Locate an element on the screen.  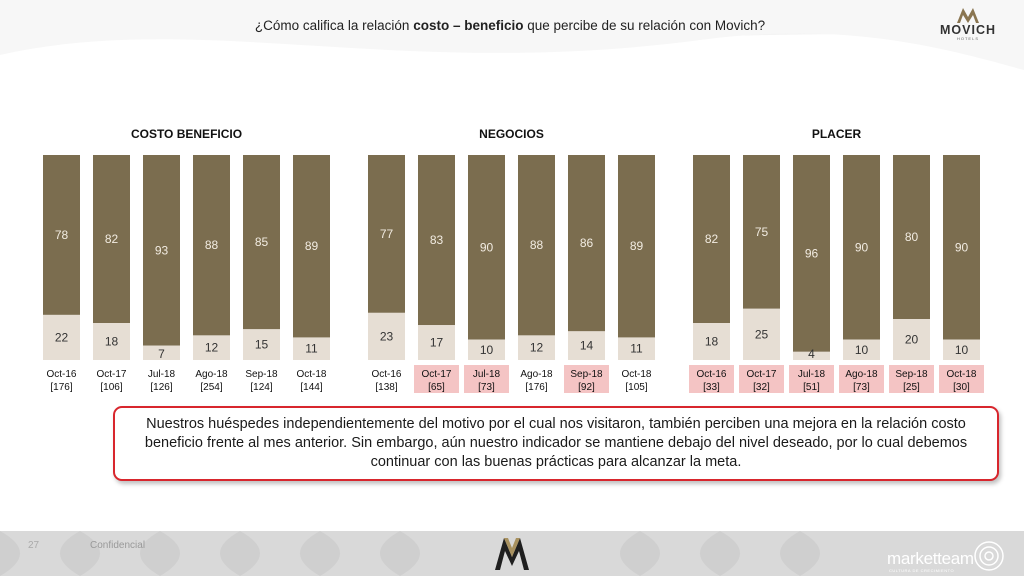
sample-size-label: [176] is located at coordinates (536, 387).